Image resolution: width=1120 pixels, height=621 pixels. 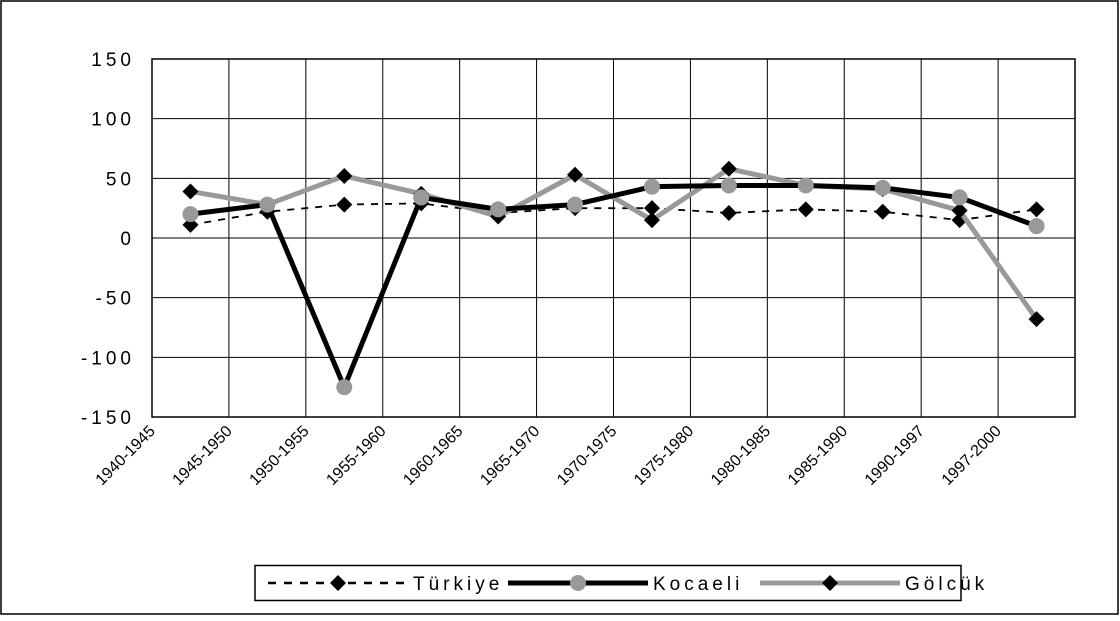 I want to click on y-tick-label: -100, so click(x=108, y=358).